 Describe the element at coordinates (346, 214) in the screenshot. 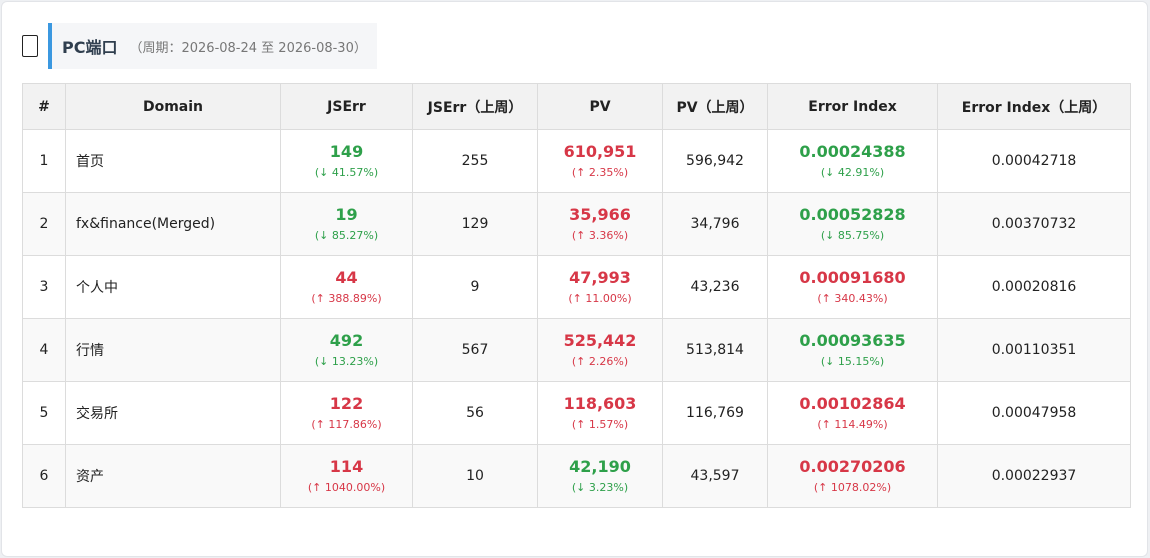

I see `jserr-value: 19` at that location.